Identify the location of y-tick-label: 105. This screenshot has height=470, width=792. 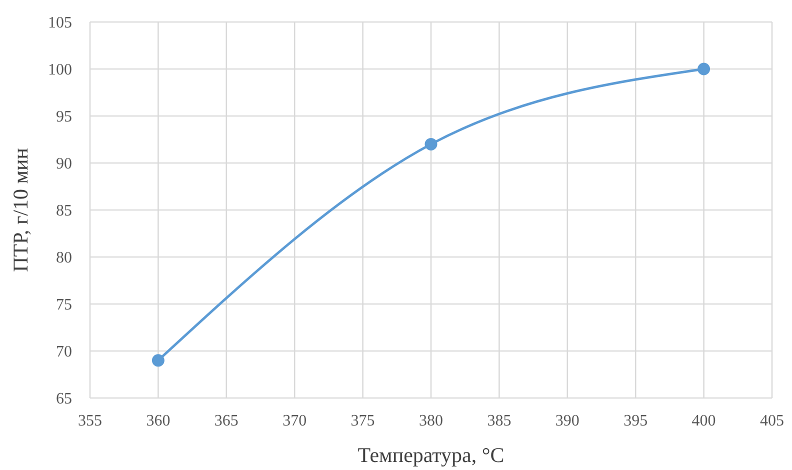
(60, 23).